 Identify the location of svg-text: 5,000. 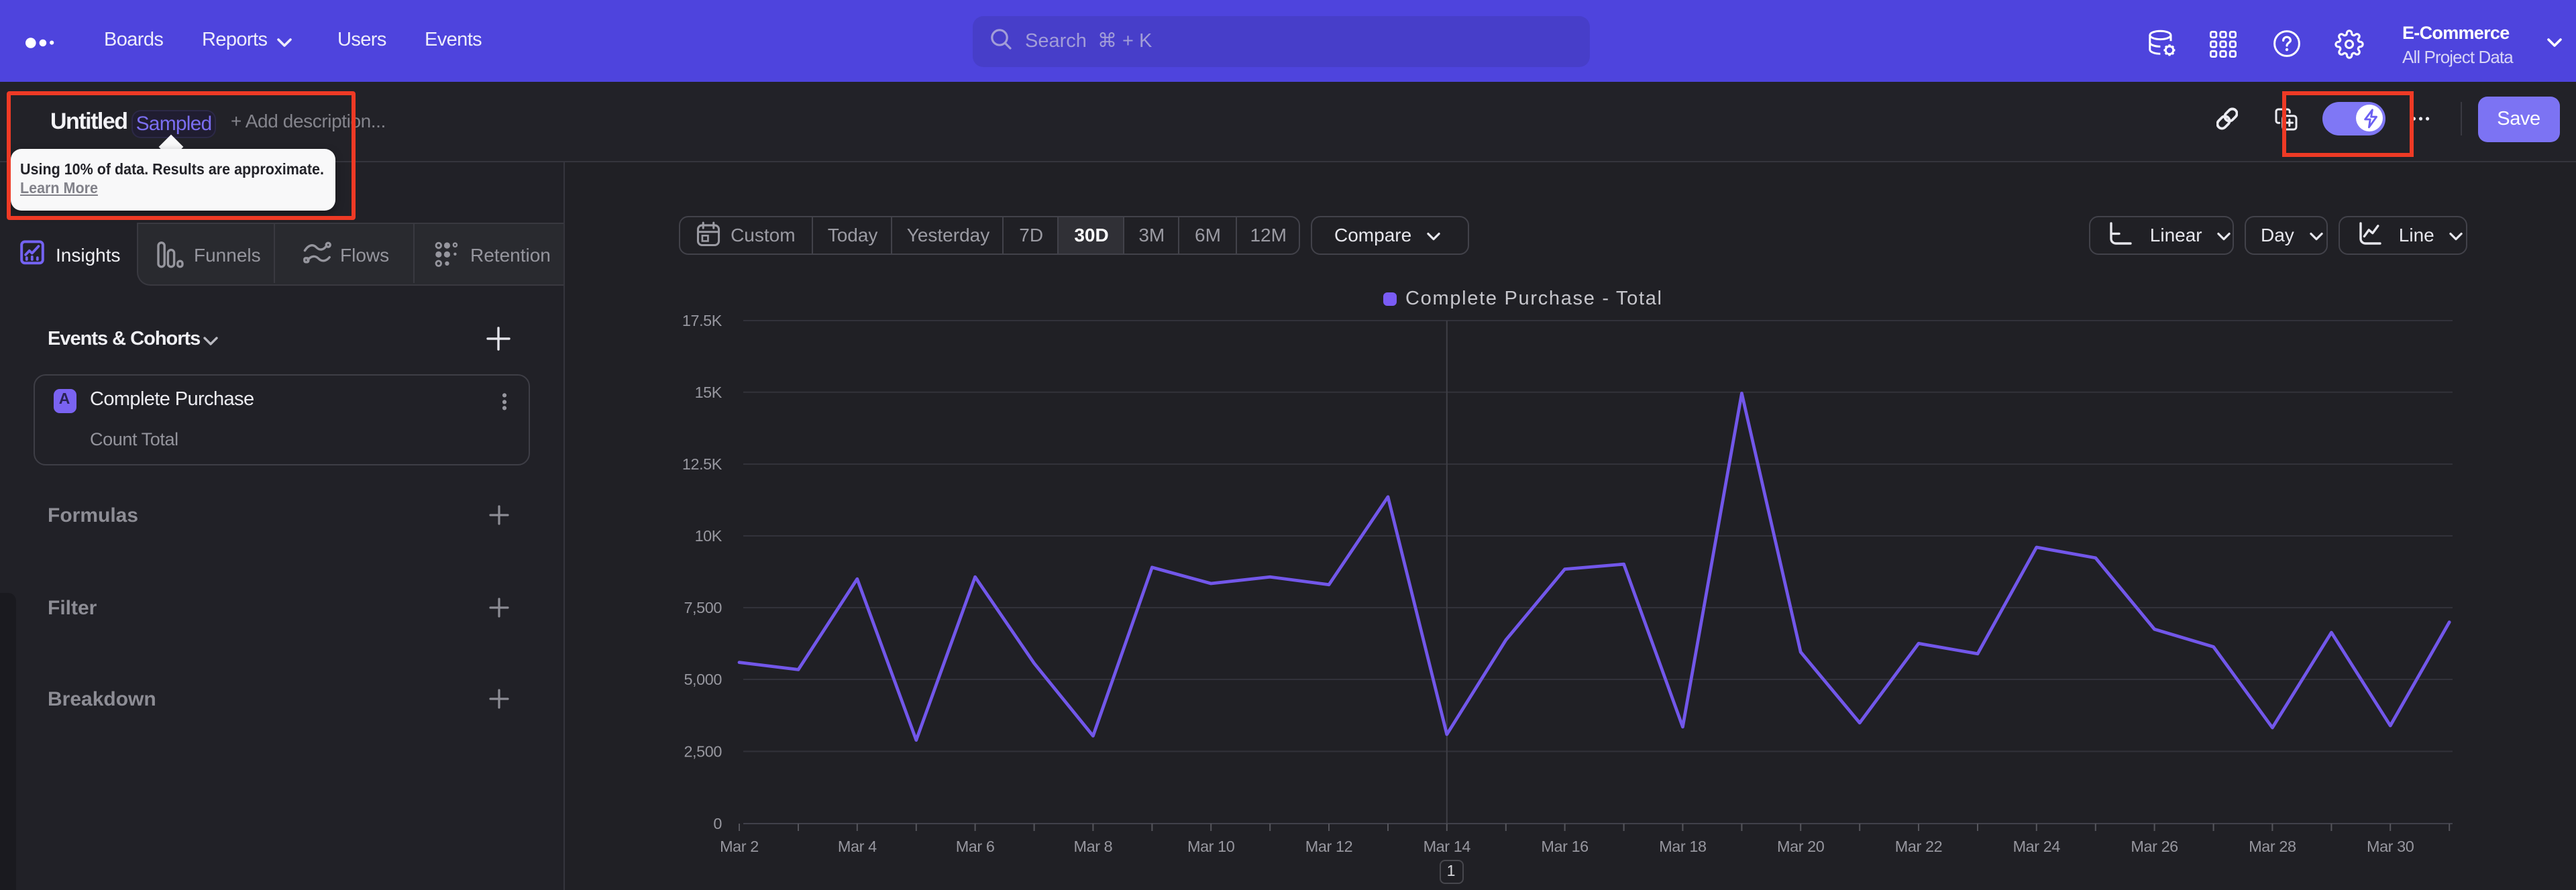
(703, 679).